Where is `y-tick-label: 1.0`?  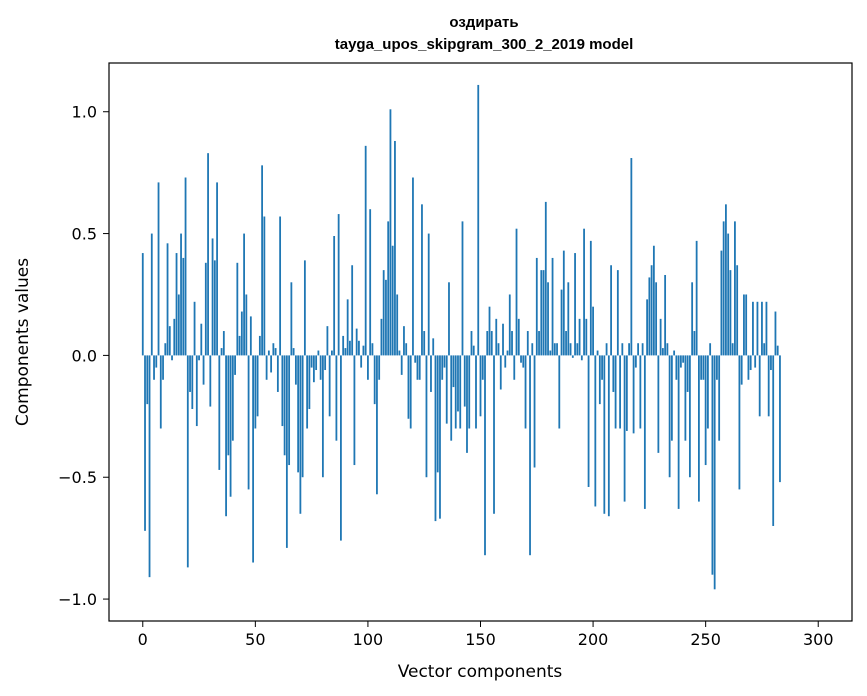
y-tick-label: 1.0 is located at coordinates (84, 112).